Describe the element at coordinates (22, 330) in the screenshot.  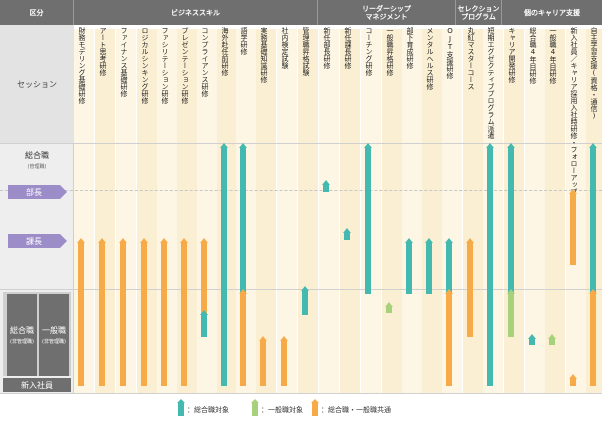
I see `rank-sogo-nonmgr-label: 総合職` at that location.